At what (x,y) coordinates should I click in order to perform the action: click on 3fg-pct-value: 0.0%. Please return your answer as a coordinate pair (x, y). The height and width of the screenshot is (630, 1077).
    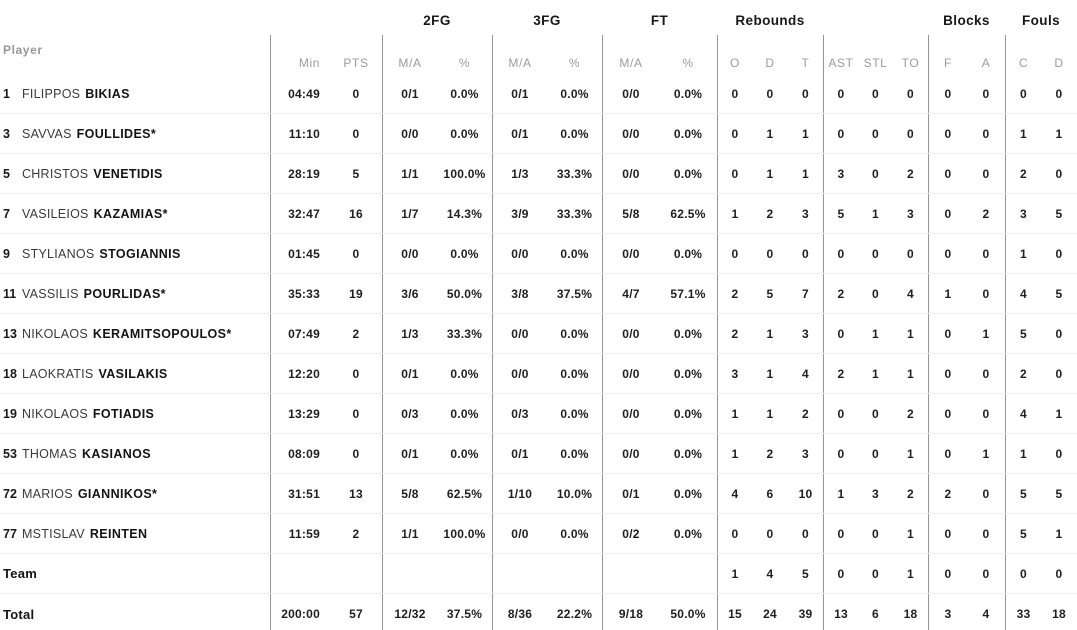
    Looking at the image, I should click on (574, 413).